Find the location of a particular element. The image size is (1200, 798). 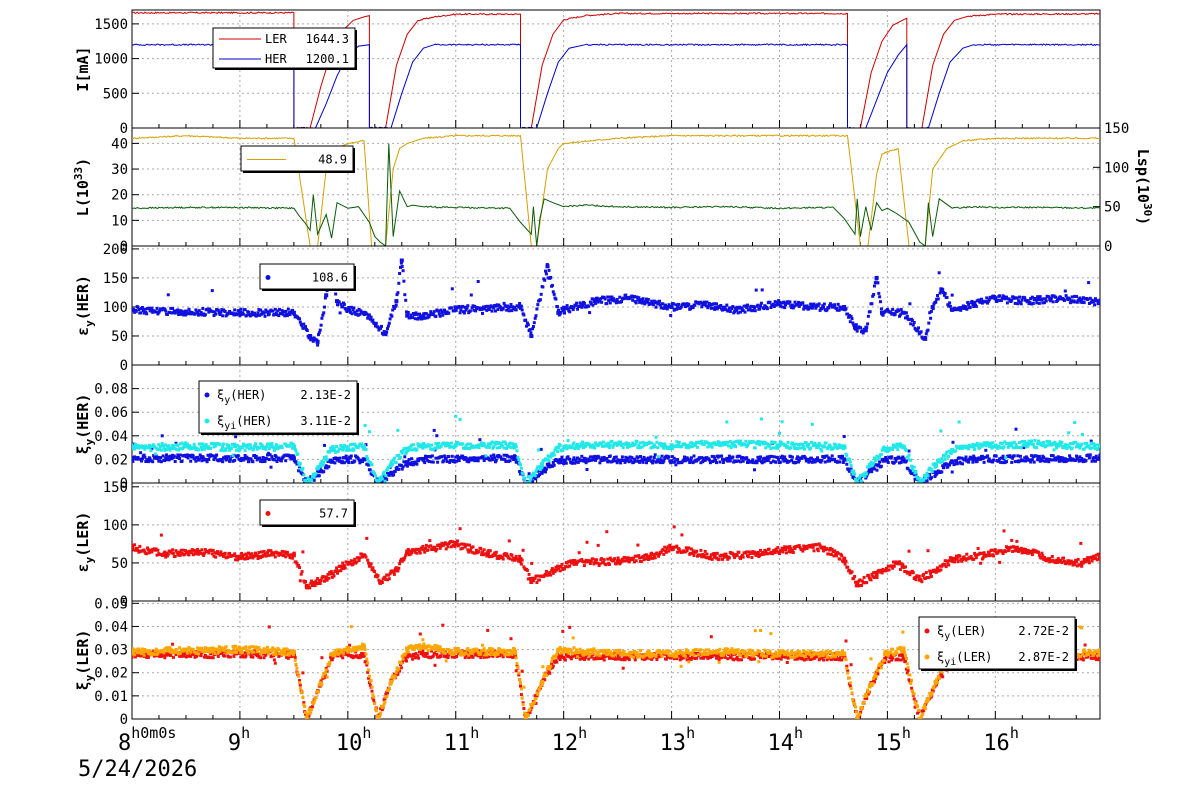

y-tick-label: 1000 is located at coordinates (111, 60).